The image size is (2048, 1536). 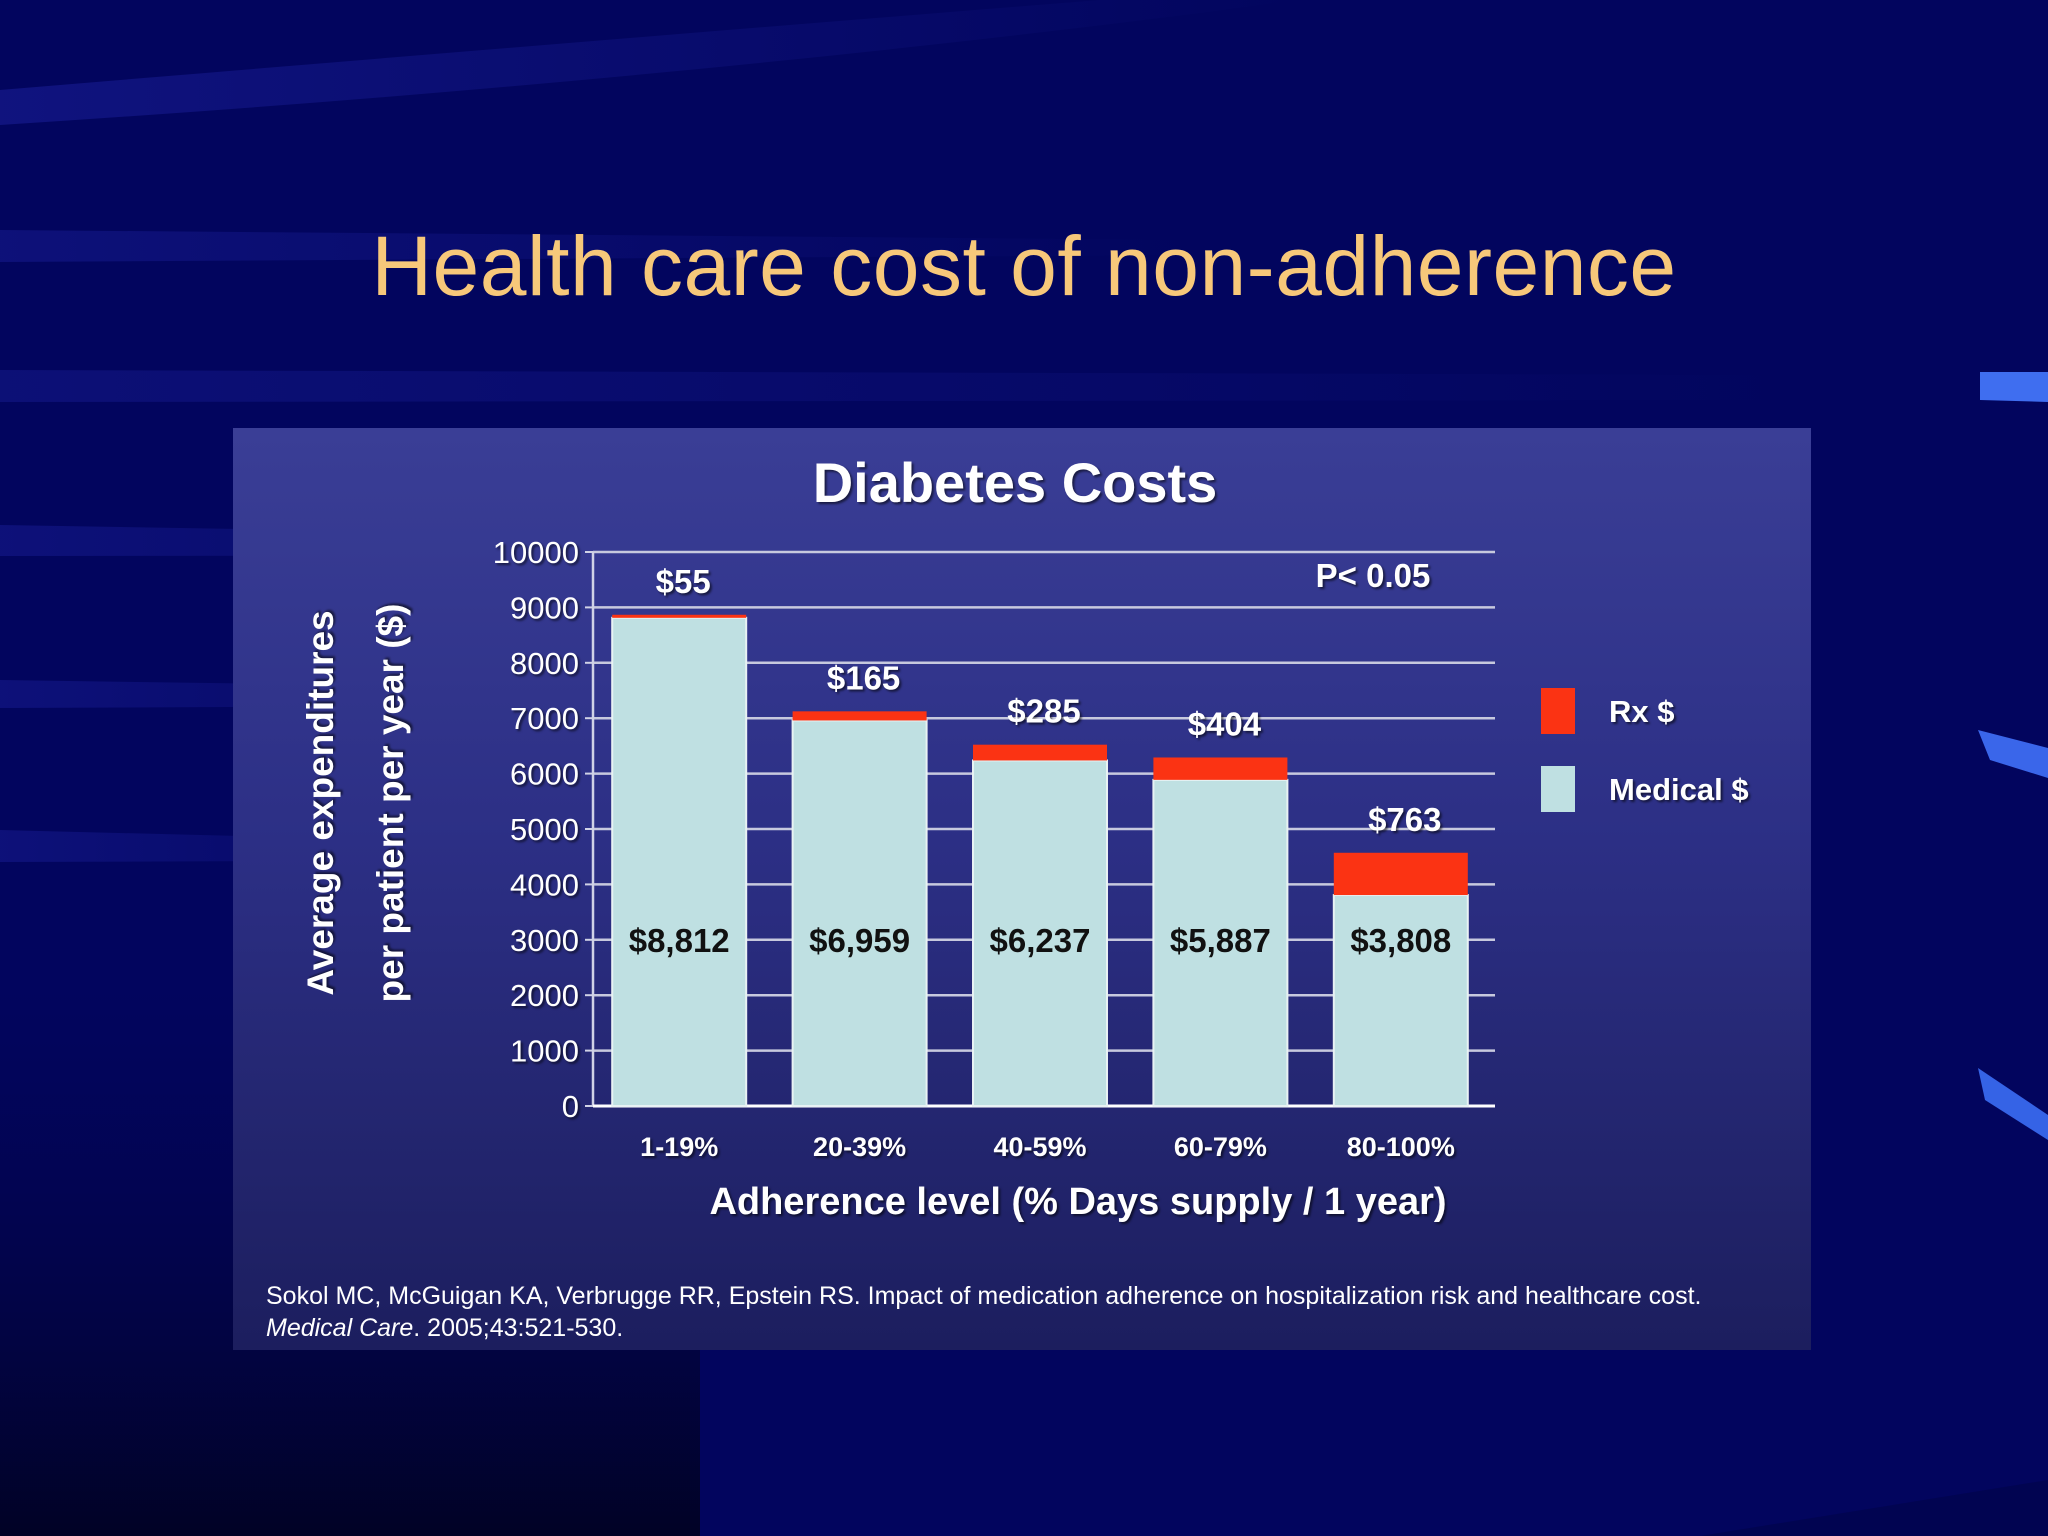 I want to click on y-tick-label: 1000, so click(x=544, y=1051).